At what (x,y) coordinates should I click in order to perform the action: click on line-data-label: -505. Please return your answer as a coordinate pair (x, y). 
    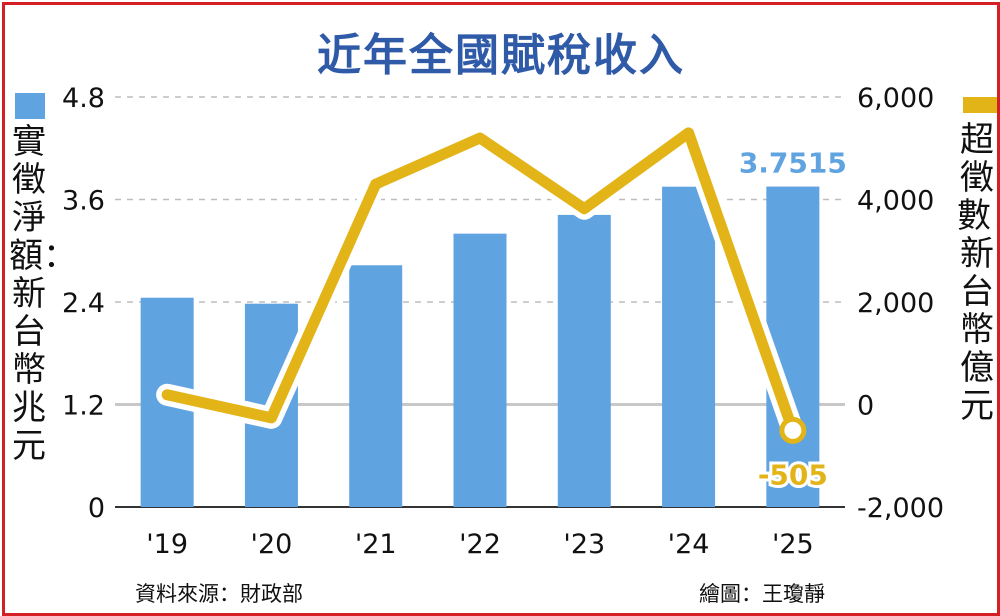
    Looking at the image, I should click on (793, 474).